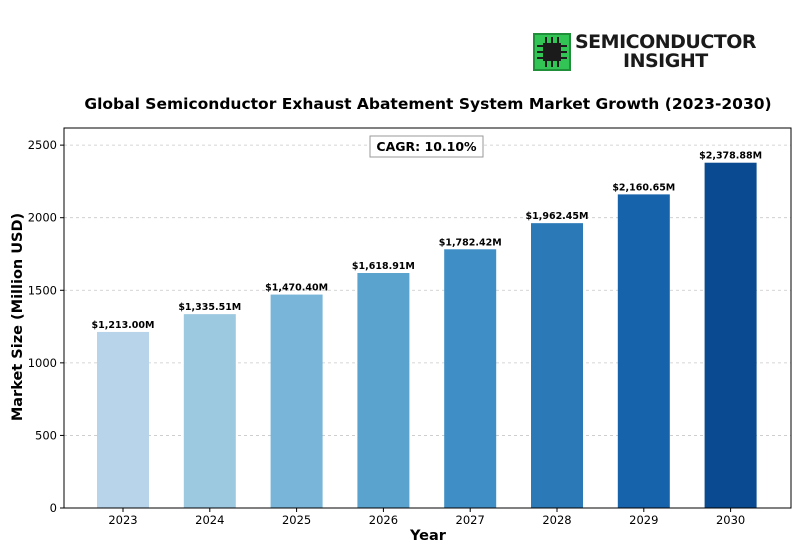  What do you see at coordinates (383, 266) in the screenshot?
I see `data-label-2026: $1,618.91M` at bounding box center [383, 266].